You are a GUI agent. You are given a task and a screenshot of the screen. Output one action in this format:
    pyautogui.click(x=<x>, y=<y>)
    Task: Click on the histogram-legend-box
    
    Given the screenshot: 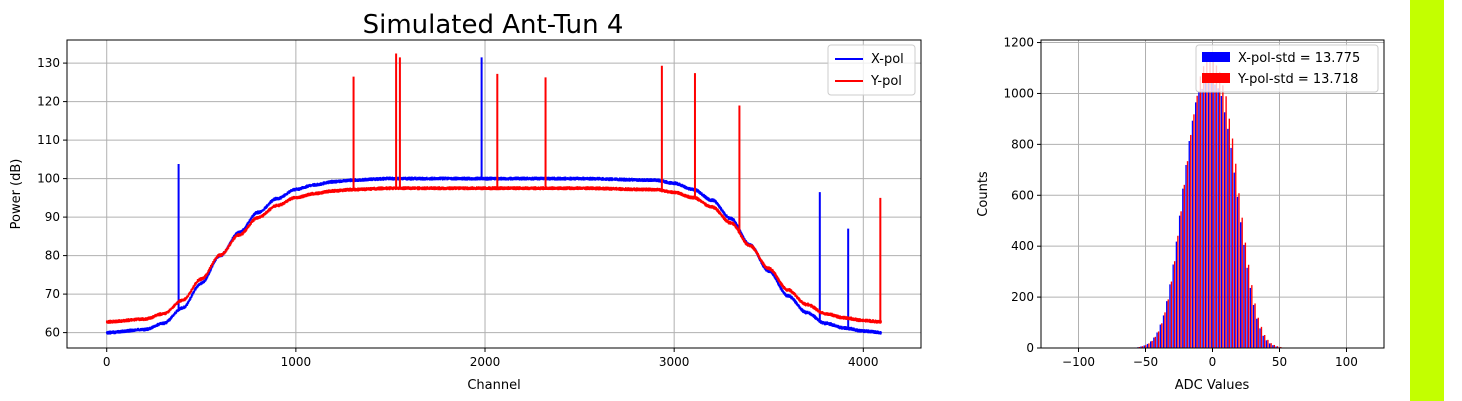 What is the action you would take?
    pyautogui.click(x=1287, y=68)
    